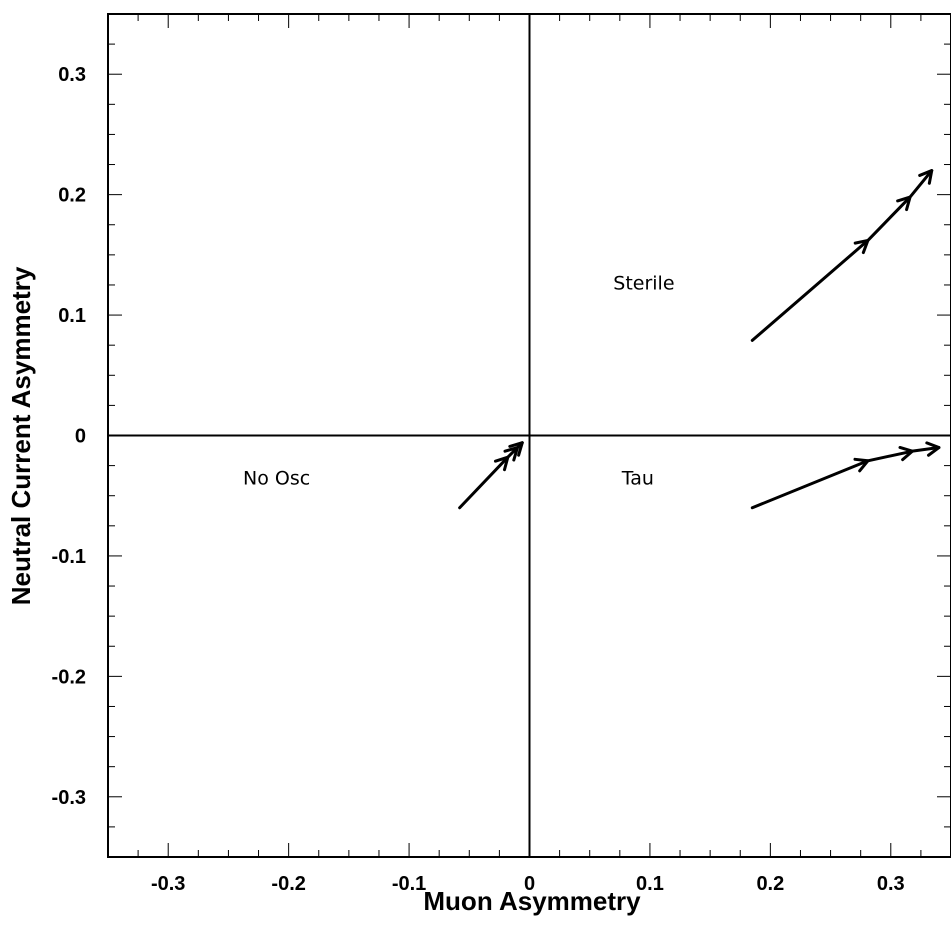 This screenshot has height=925, width=951. Describe the element at coordinates (891, 884) in the screenshot. I see `x-tick-label: 0.3` at that location.